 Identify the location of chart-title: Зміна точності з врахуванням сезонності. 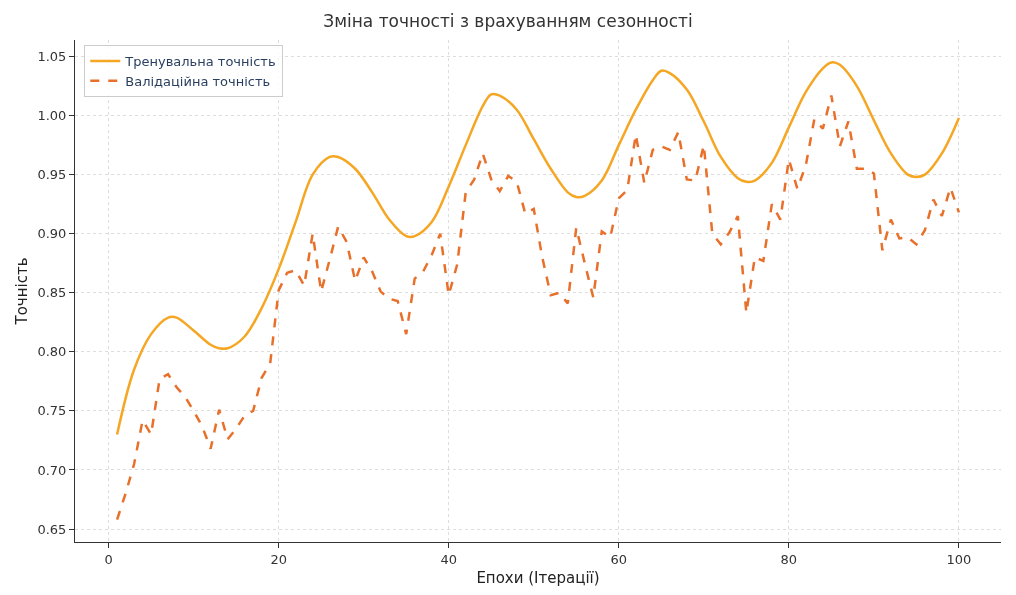
(508, 20).